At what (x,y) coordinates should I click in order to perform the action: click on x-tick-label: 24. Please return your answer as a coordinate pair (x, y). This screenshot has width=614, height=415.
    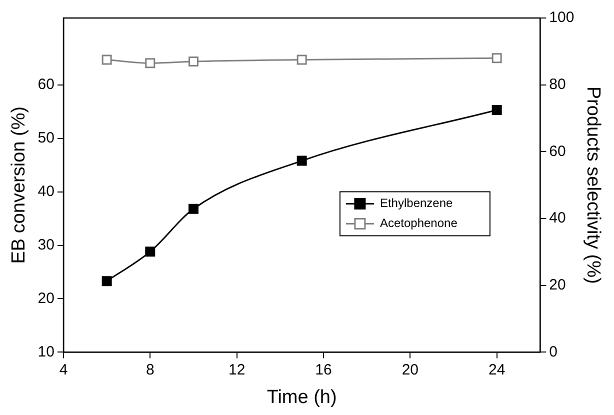
    Looking at the image, I should click on (497, 369).